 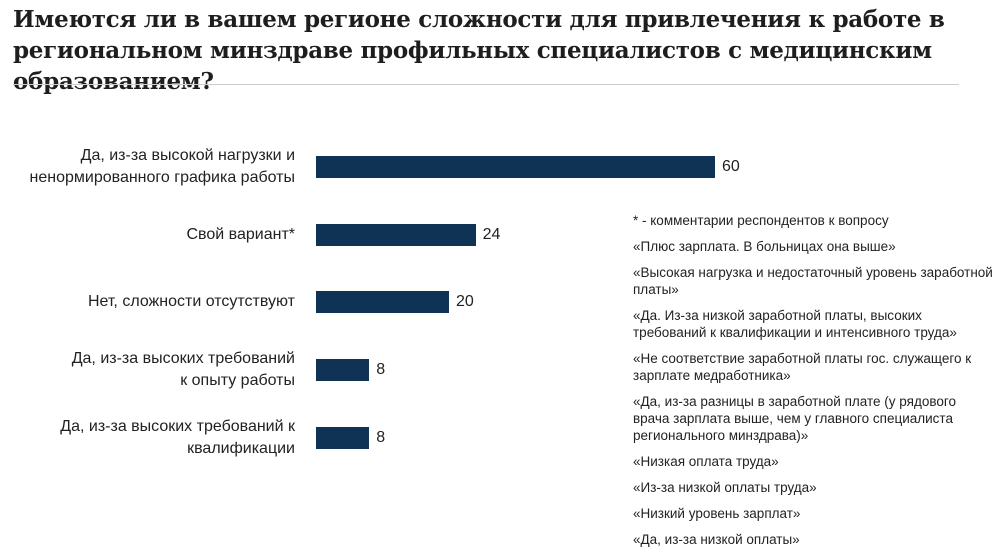 I want to click on category-label-line: ненормированного графика работы, so click(x=162, y=177).